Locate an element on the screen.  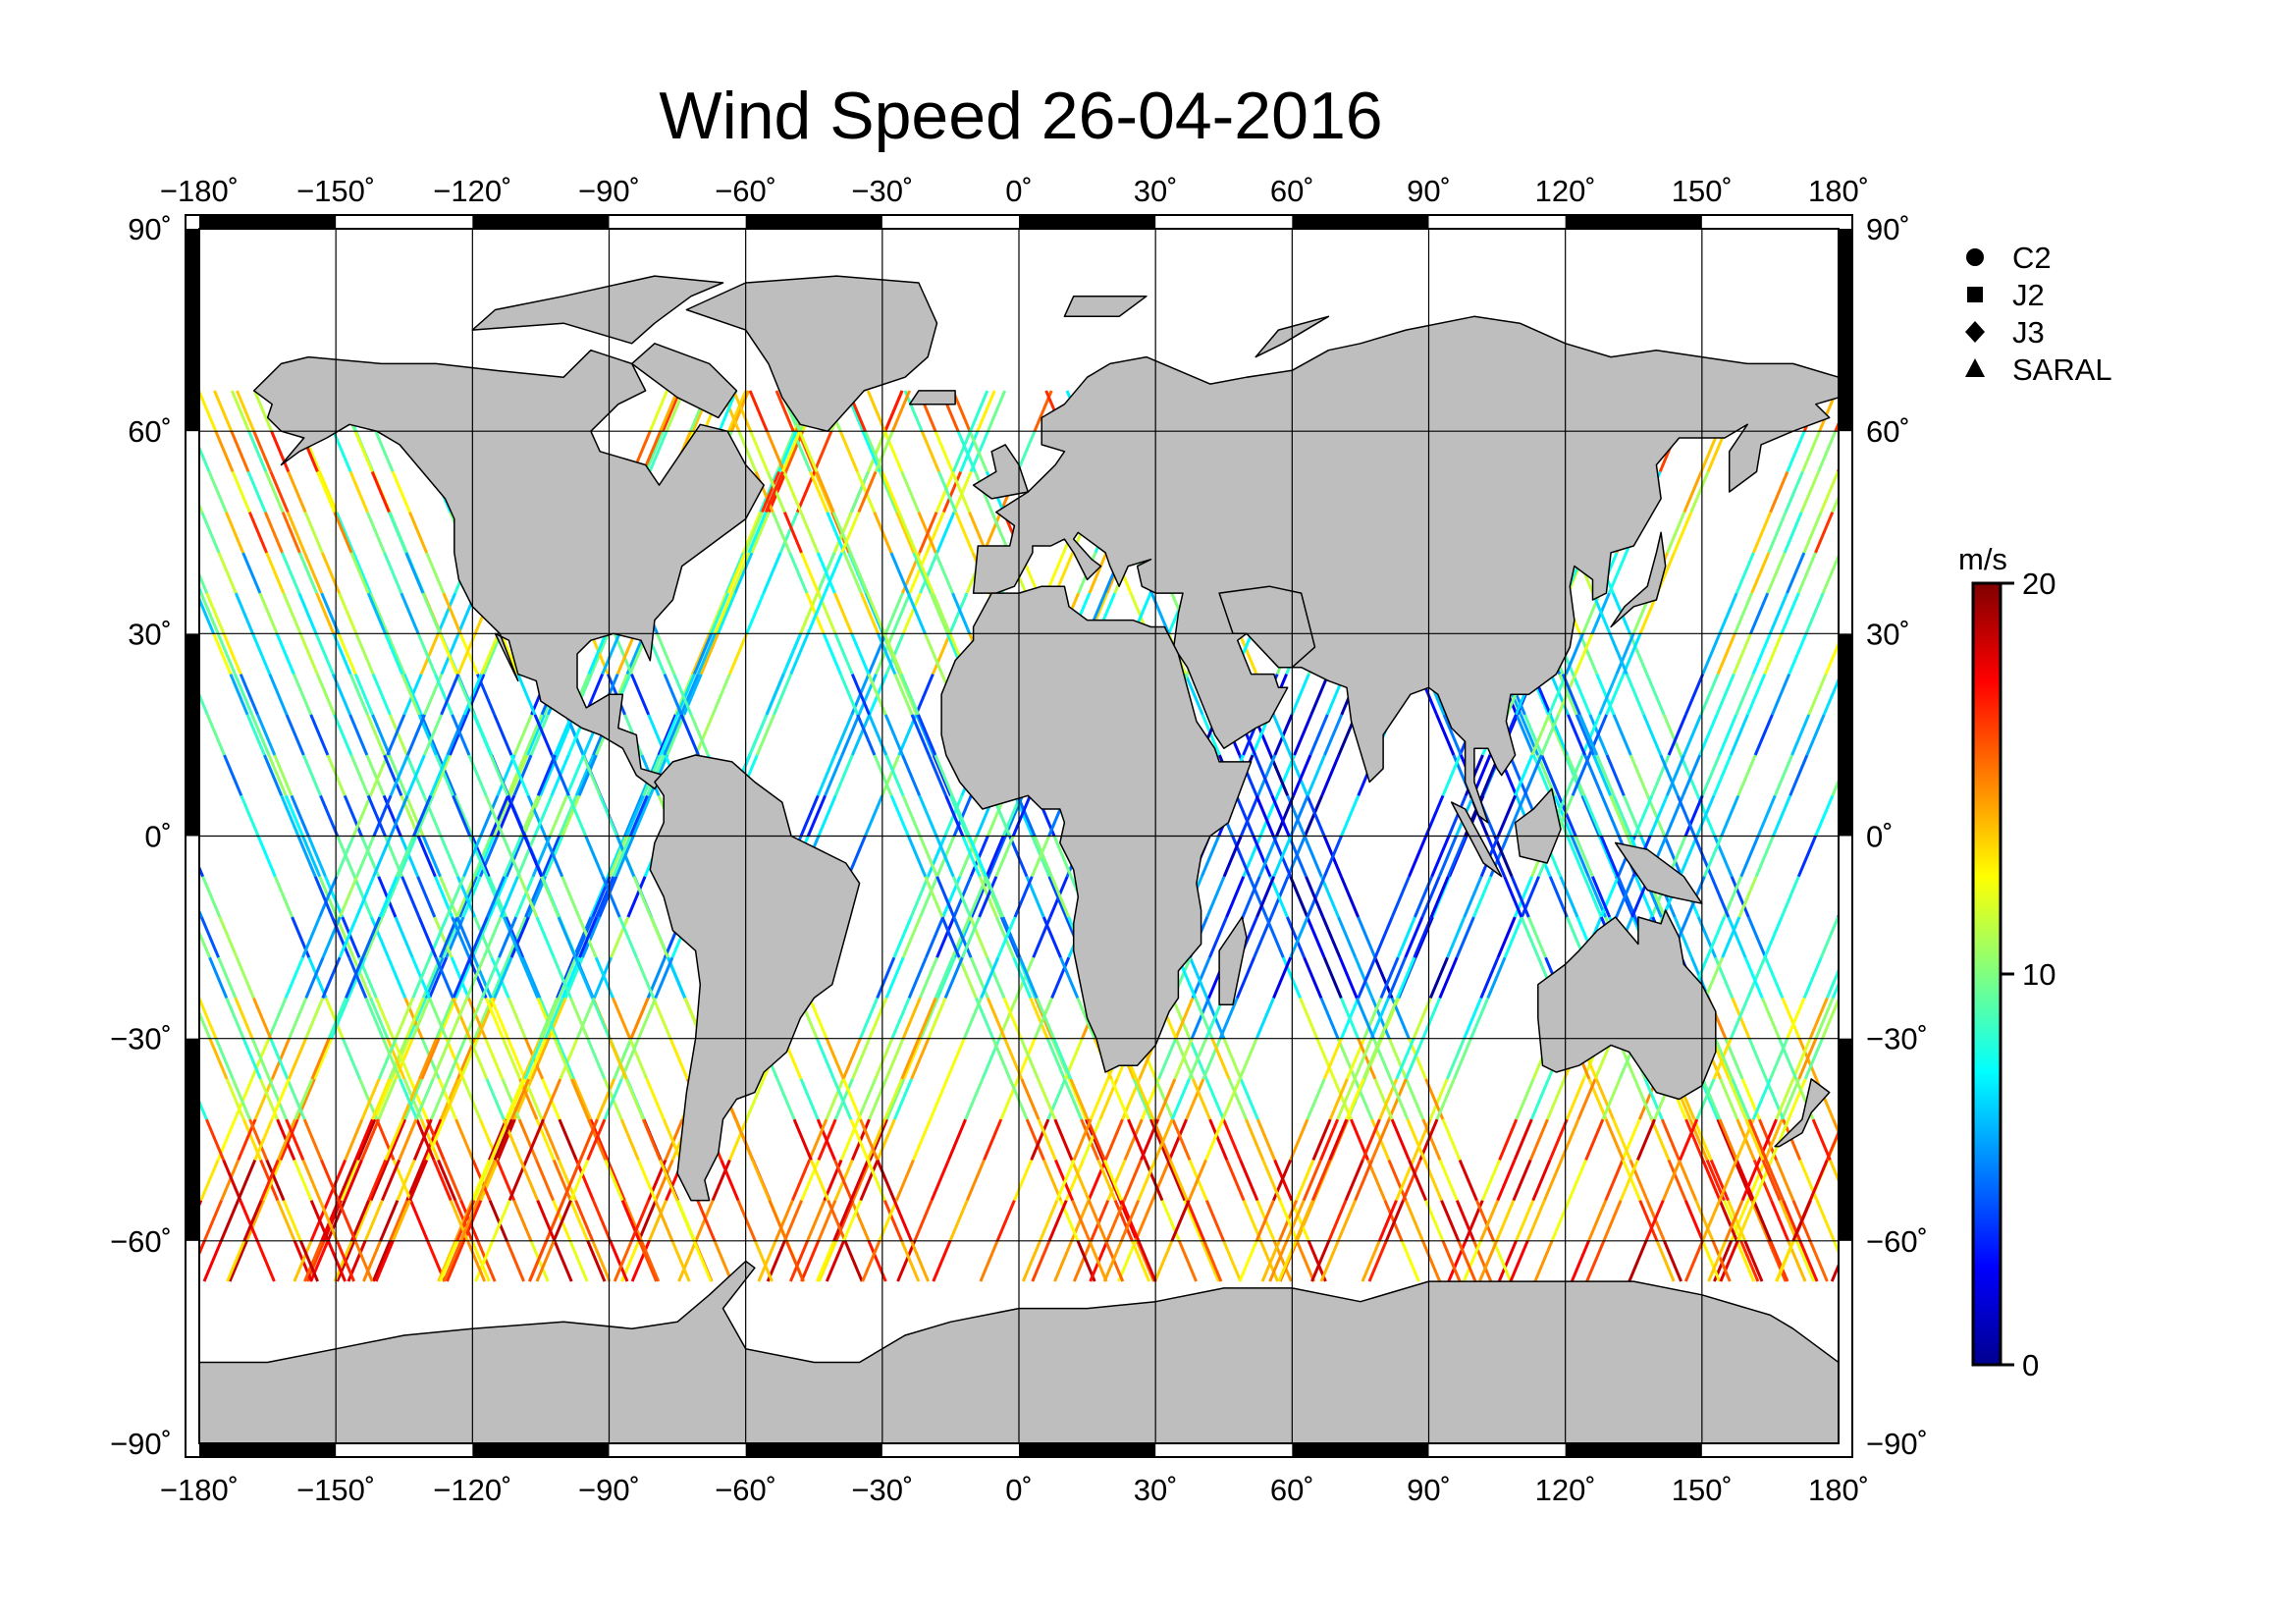
frame-segment-left is located at coordinates (192, 1139).